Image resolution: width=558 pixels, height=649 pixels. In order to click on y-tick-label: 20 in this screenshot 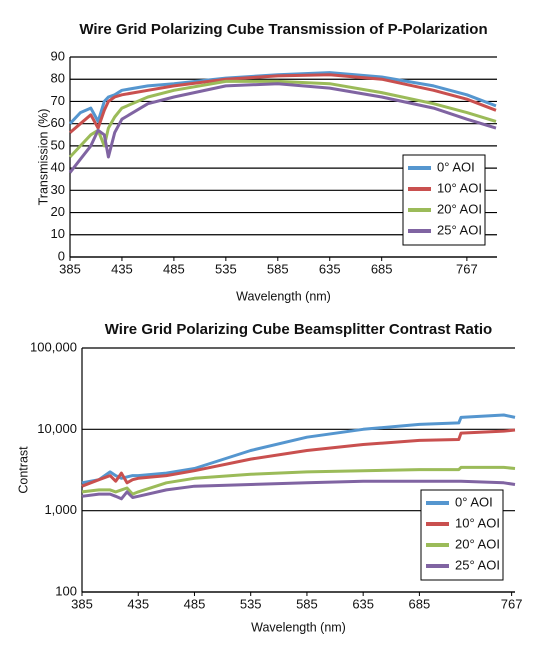, I will do `click(58, 211)`.